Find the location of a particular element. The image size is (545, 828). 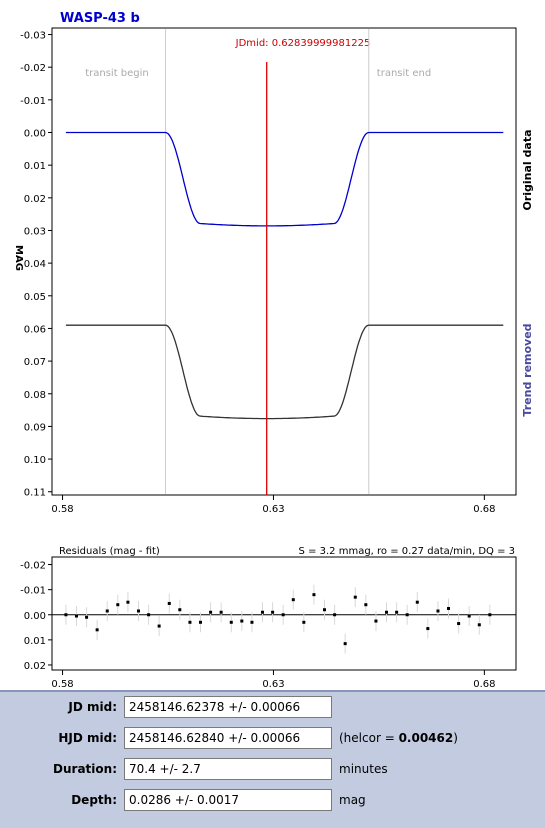

helcor-suffix: ) is located at coordinates (455, 738).